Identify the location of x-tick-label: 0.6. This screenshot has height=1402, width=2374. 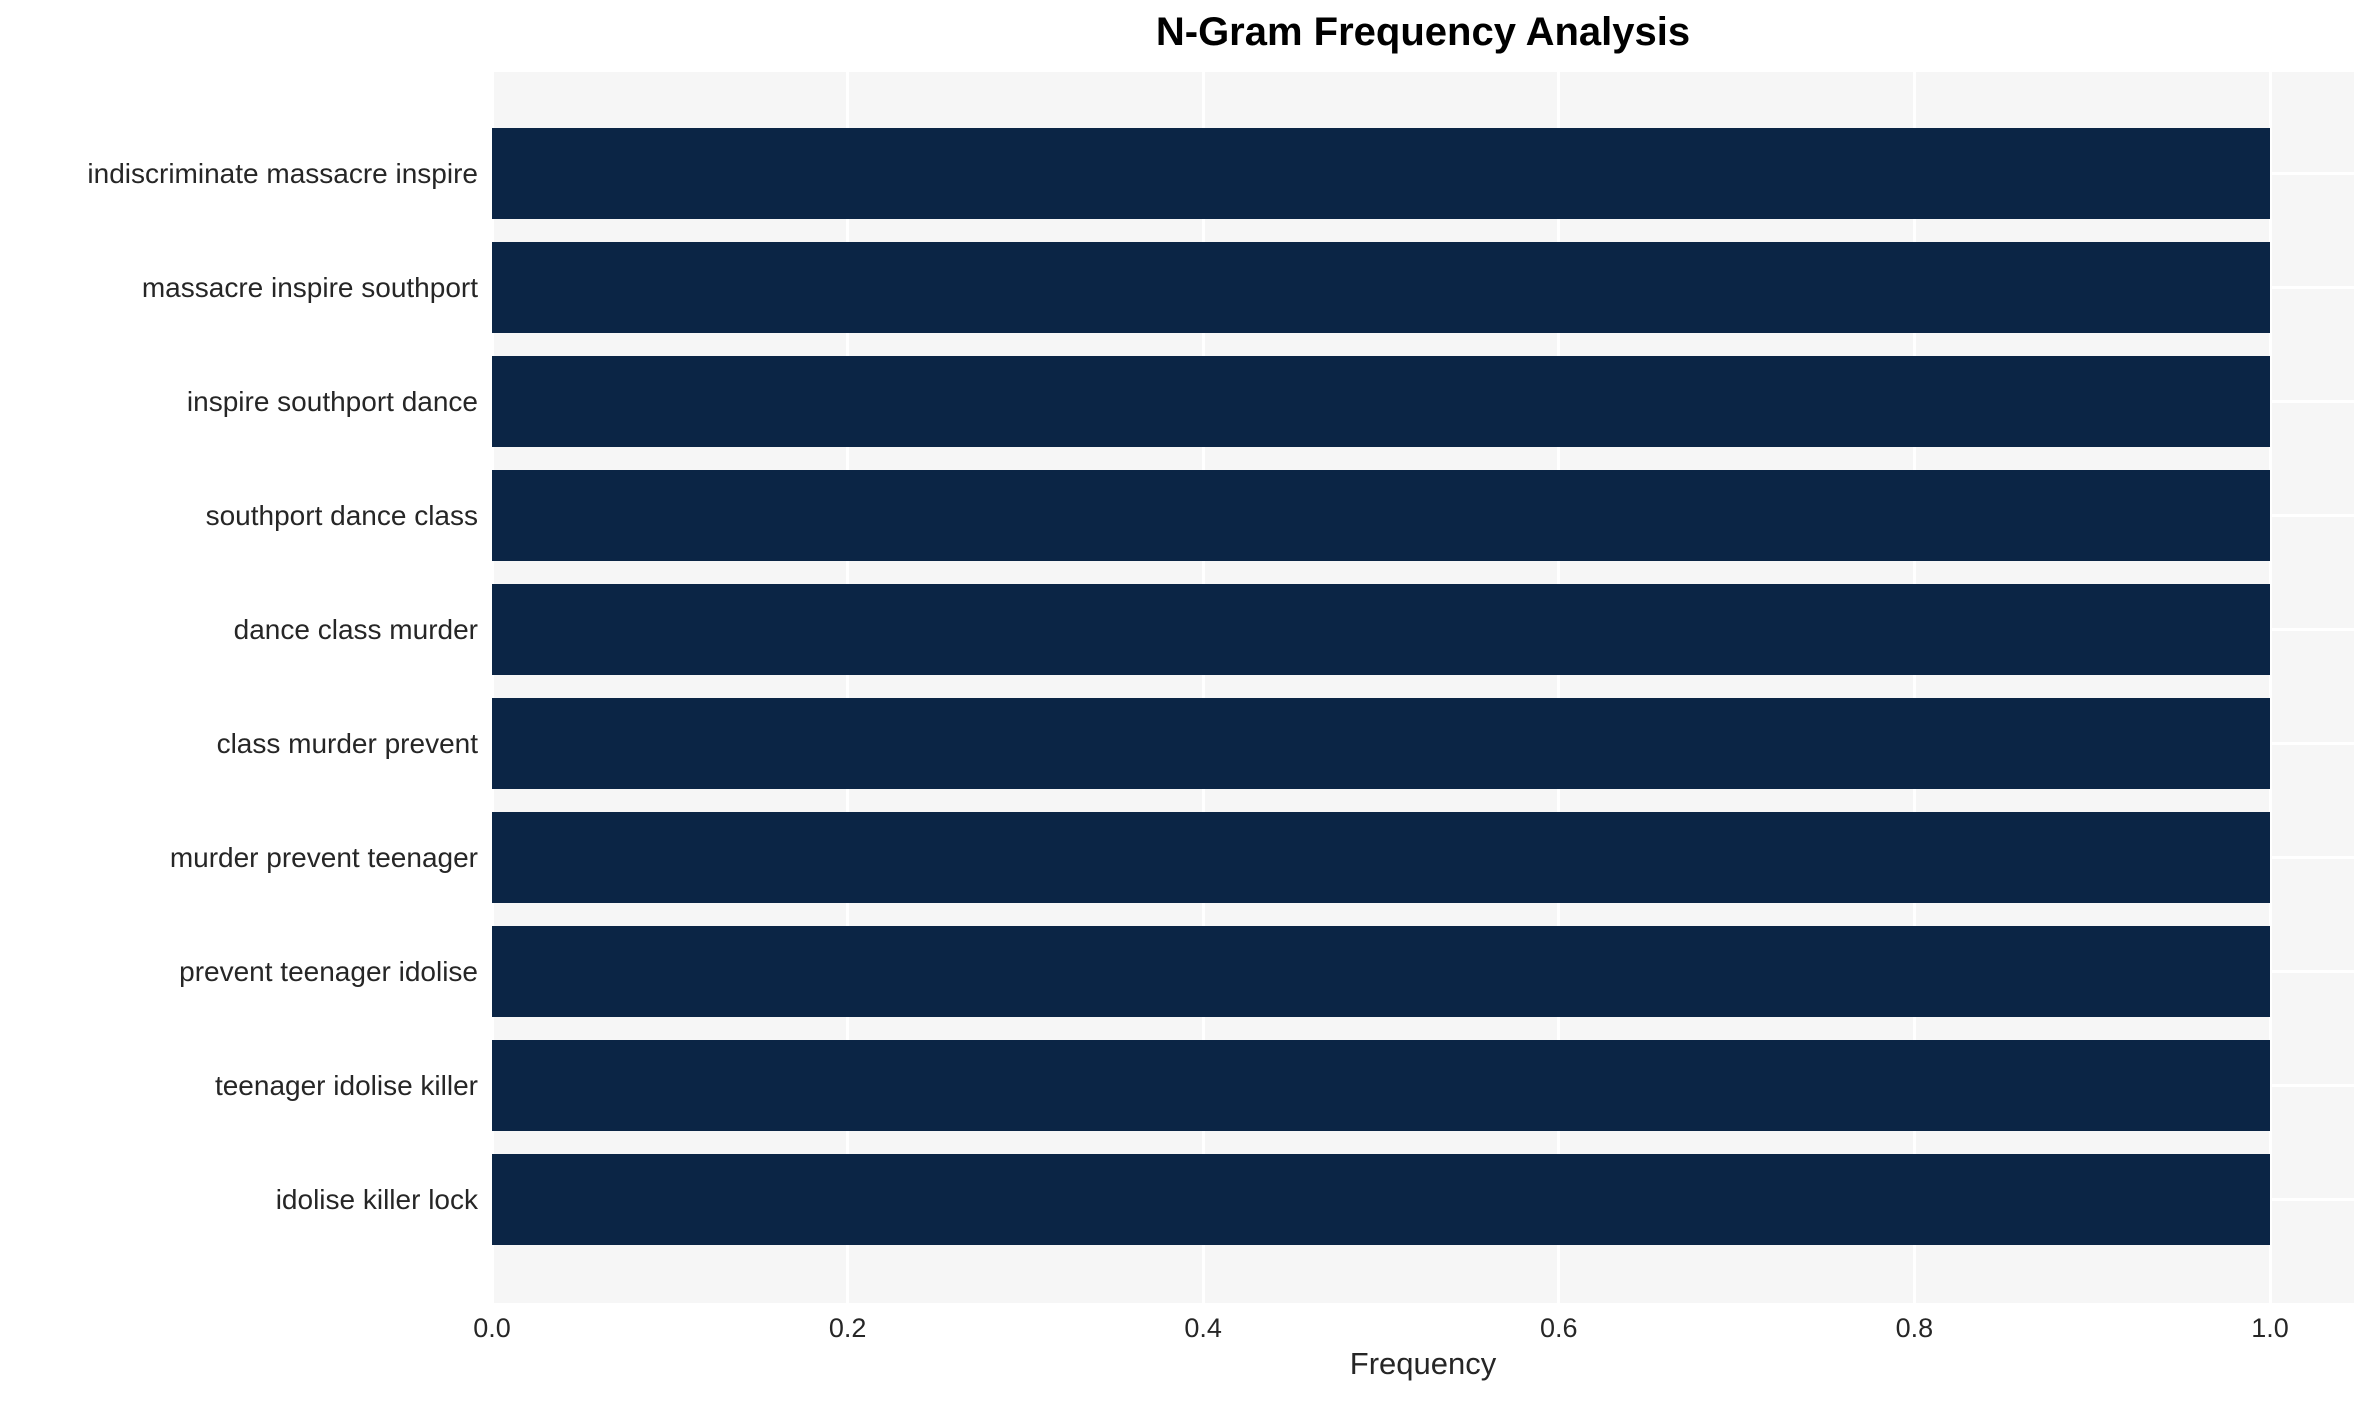
(1559, 1328).